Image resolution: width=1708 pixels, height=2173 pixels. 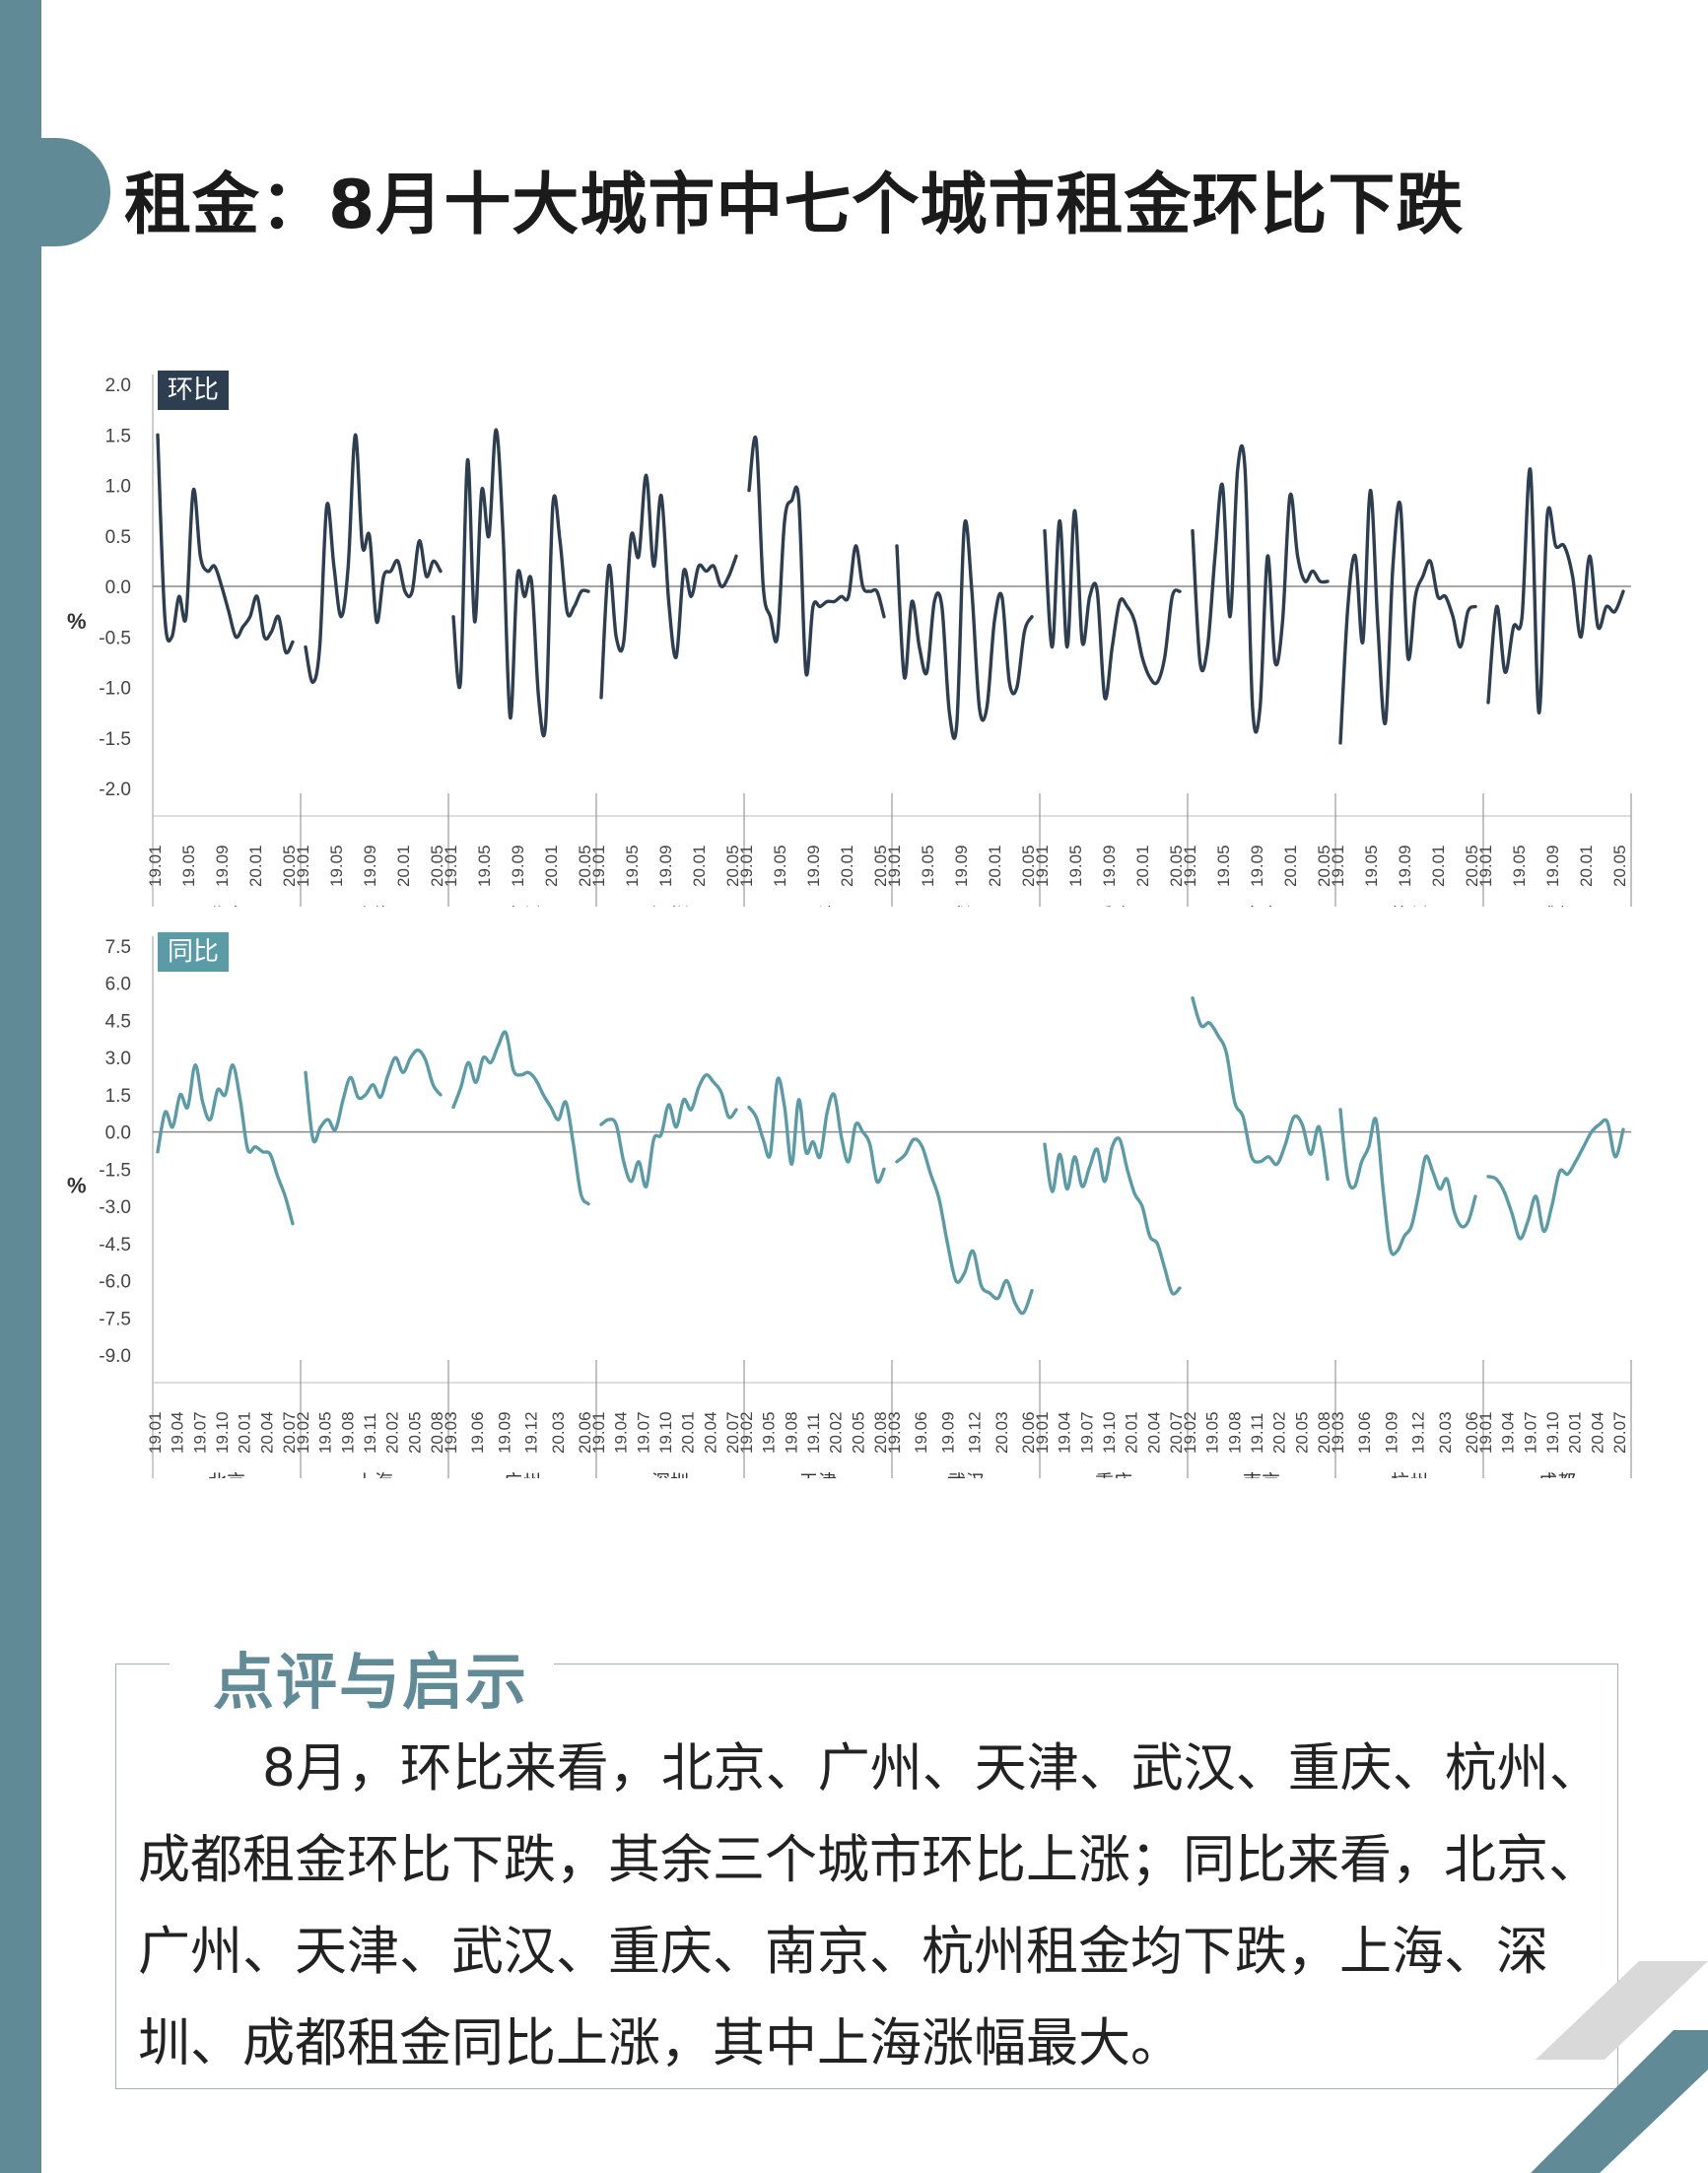 What do you see at coordinates (118, 487) in the screenshot?
I see `y-tick-label: 1.0` at bounding box center [118, 487].